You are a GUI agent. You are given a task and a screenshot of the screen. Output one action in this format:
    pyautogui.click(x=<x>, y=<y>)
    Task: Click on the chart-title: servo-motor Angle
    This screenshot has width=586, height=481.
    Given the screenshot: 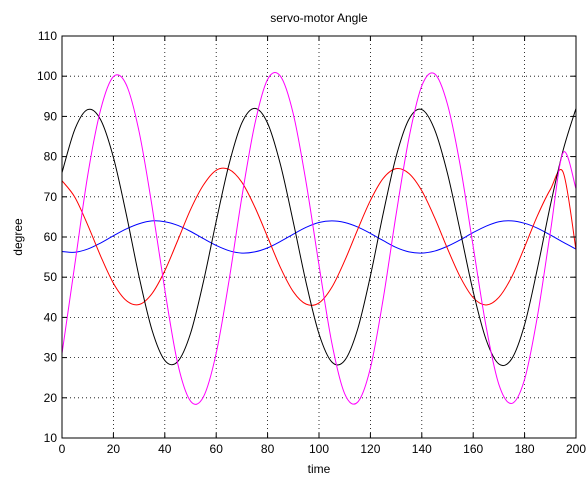 What is the action you would take?
    pyautogui.click(x=319, y=18)
    